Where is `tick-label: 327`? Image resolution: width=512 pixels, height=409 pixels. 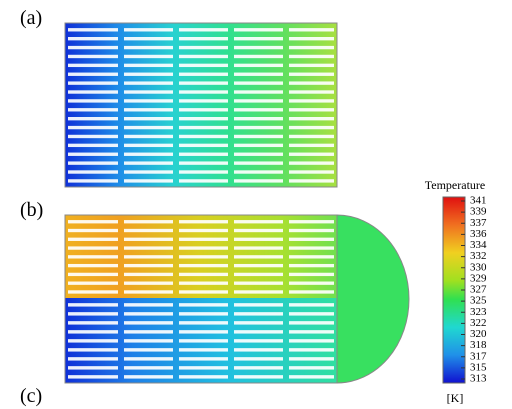
tick-label: 327 is located at coordinates (478, 290).